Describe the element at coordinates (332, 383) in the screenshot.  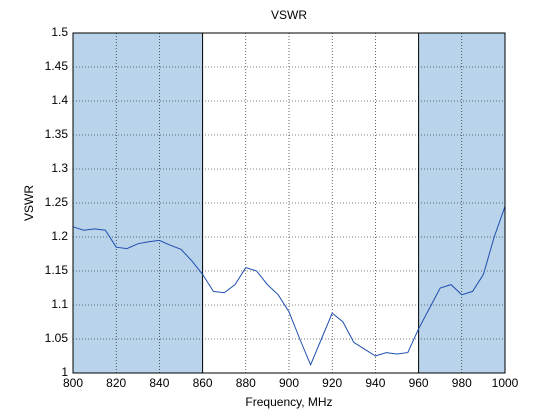
I see `x-tick-label: 920` at that location.